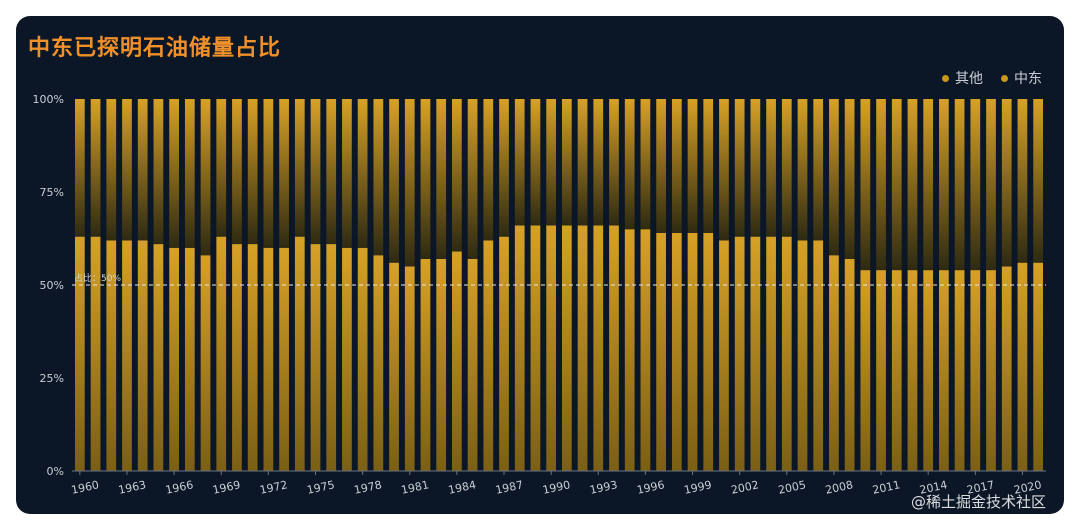 This screenshot has width=1080, height=530. What do you see at coordinates (792, 487) in the screenshot?
I see `x-tick-label: 2005` at bounding box center [792, 487].